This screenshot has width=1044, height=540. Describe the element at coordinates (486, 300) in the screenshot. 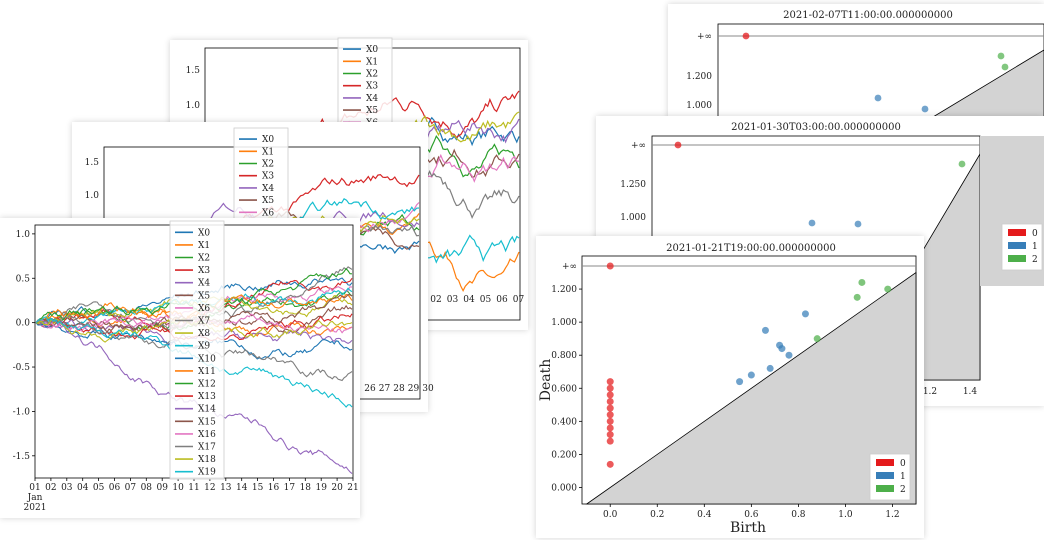

I see `x-tick-label: 05` at that location.